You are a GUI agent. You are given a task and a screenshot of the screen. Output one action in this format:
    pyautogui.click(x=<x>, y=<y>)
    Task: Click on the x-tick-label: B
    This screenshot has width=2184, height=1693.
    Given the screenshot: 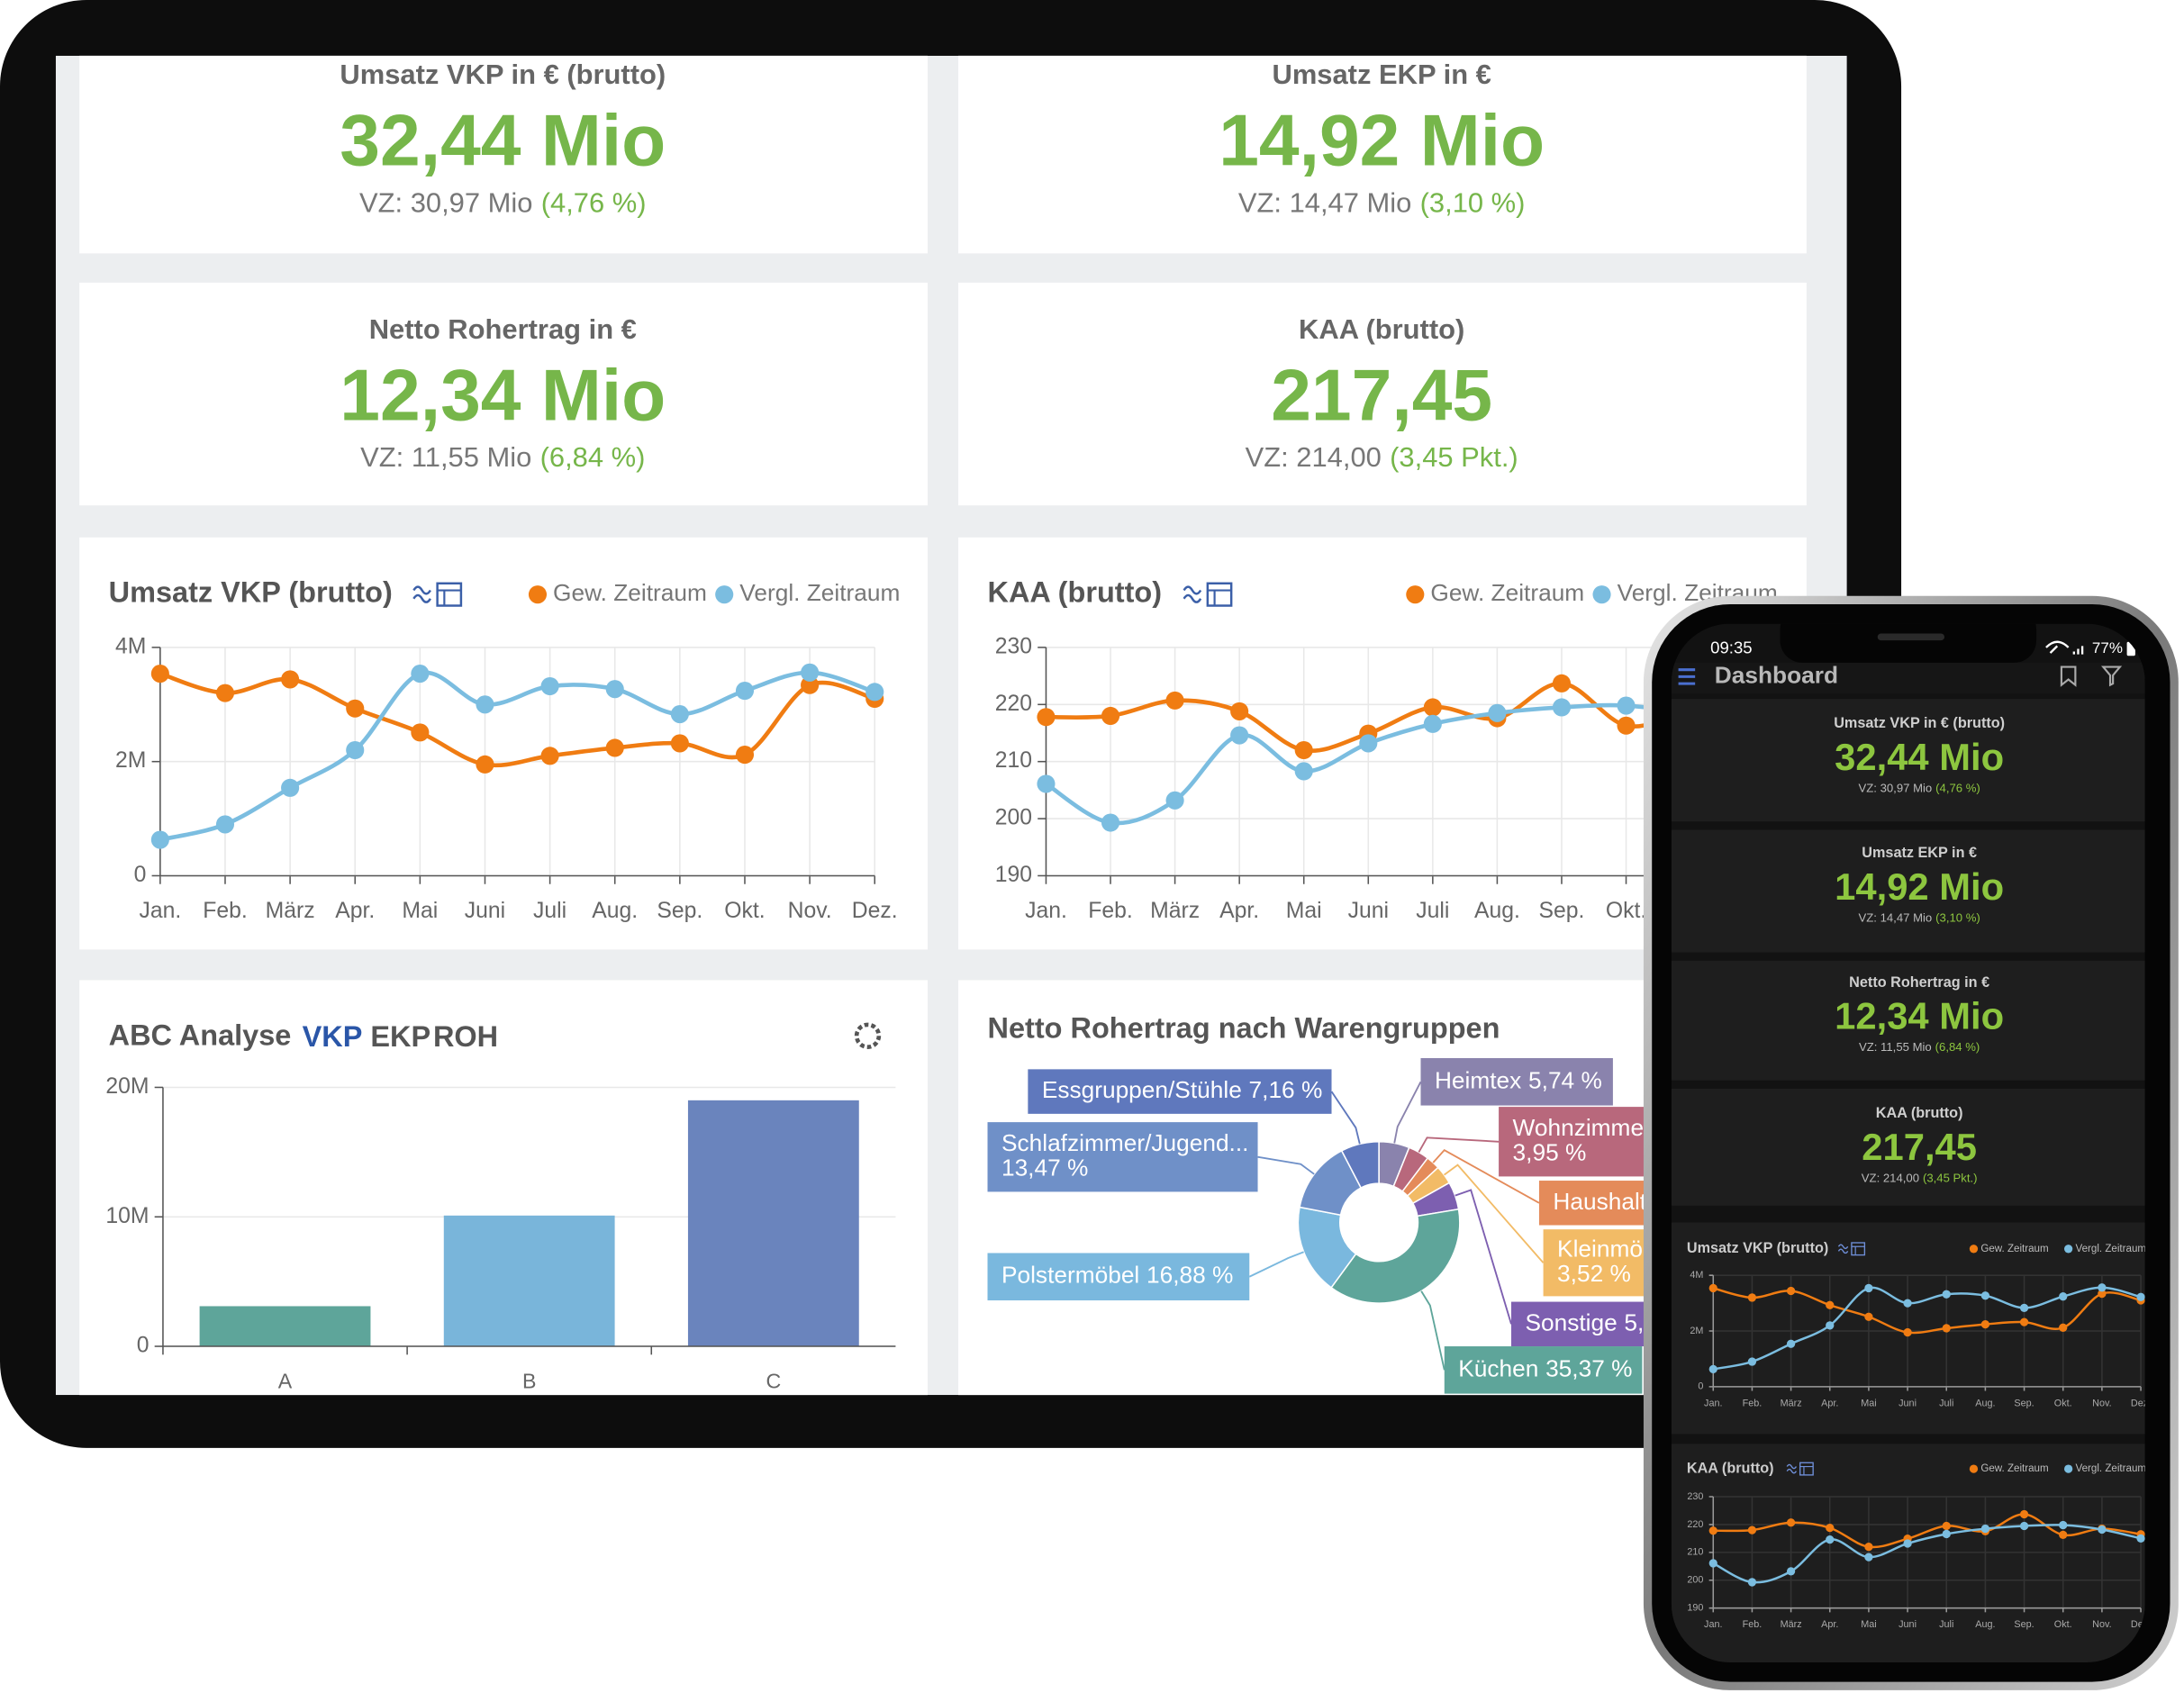 What is the action you would take?
    pyautogui.click(x=529, y=1380)
    